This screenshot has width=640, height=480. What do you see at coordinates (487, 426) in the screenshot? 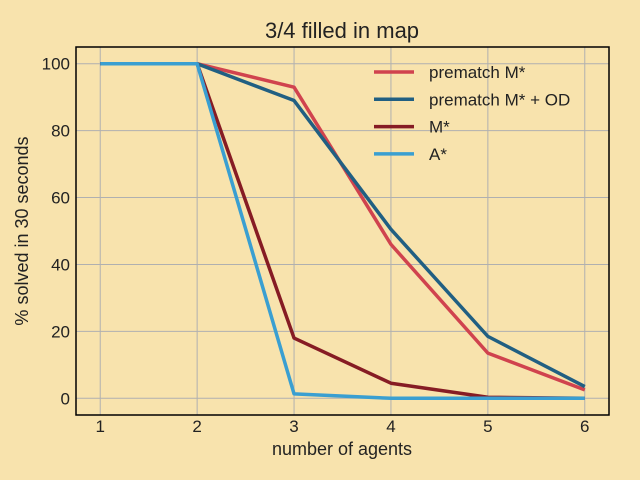
I see `x-tick-label: 5` at bounding box center [487, 426].